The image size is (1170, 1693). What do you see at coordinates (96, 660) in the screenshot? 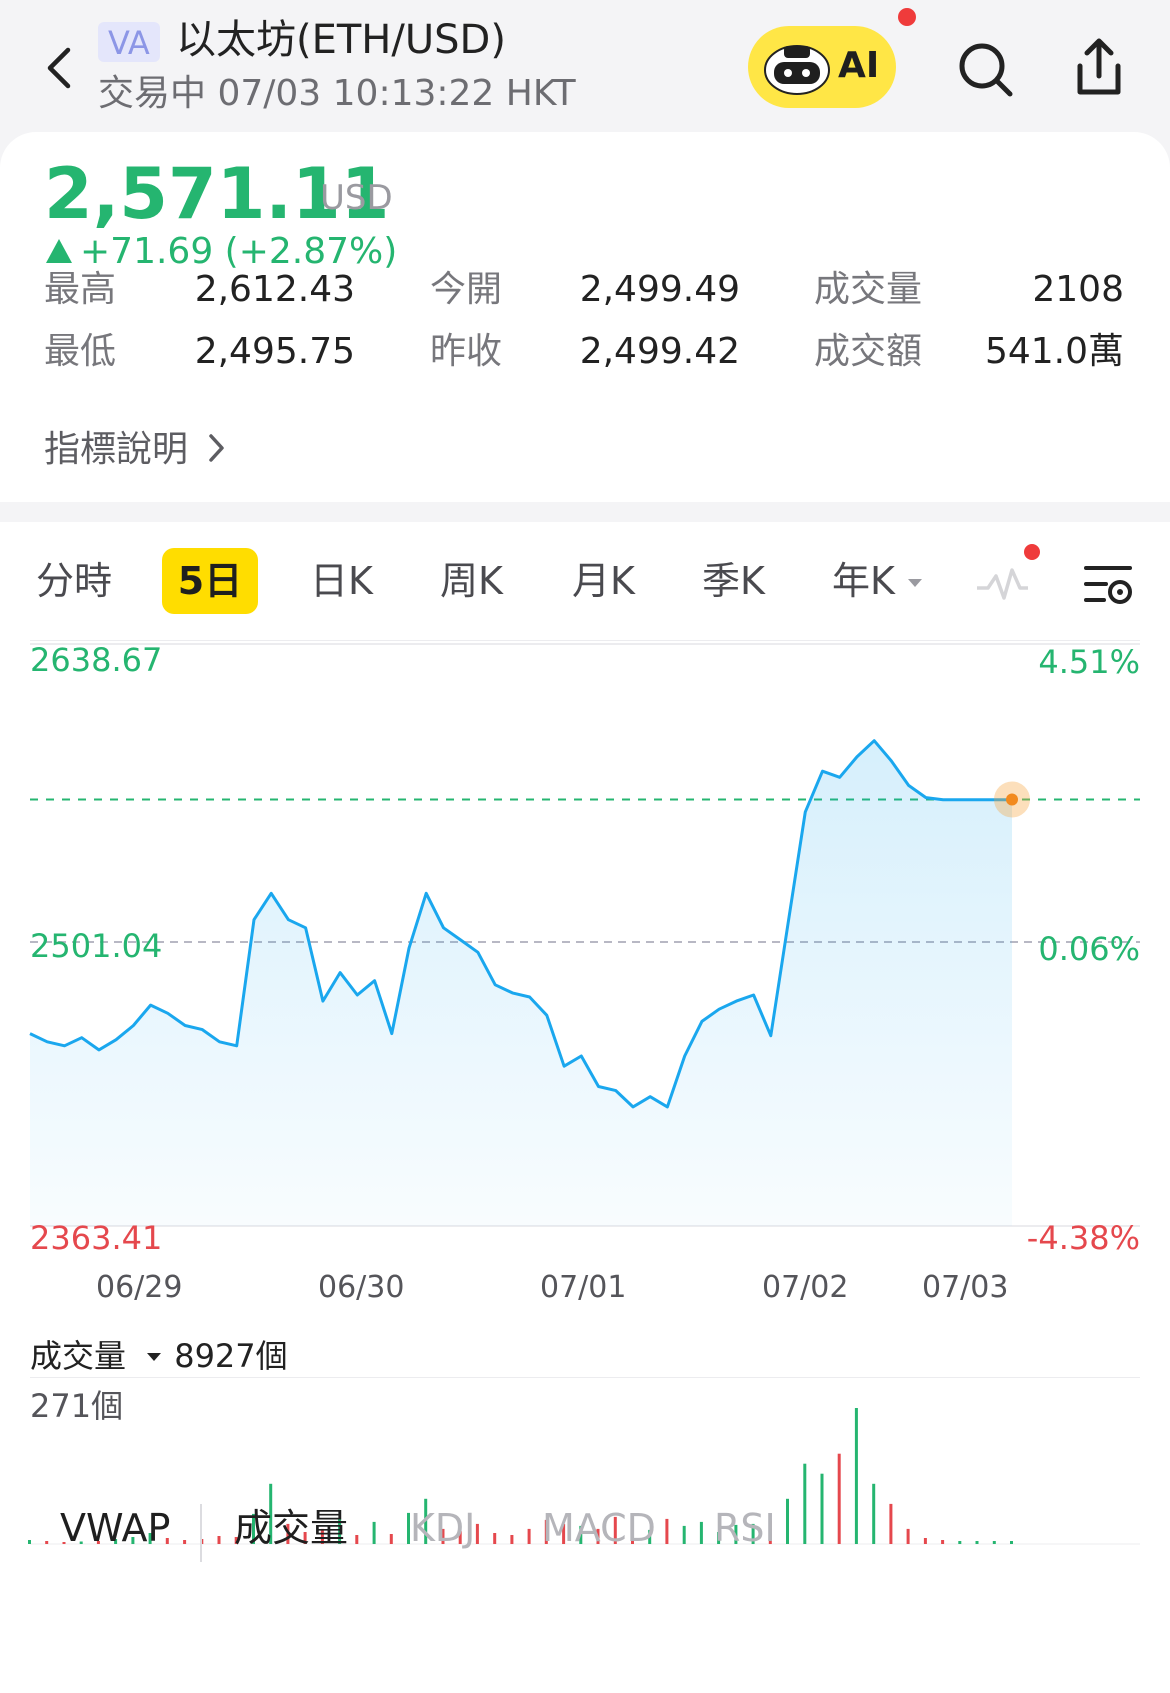
I see `y-axis-max-label: 2638.67` at bounding box center [96, 660].